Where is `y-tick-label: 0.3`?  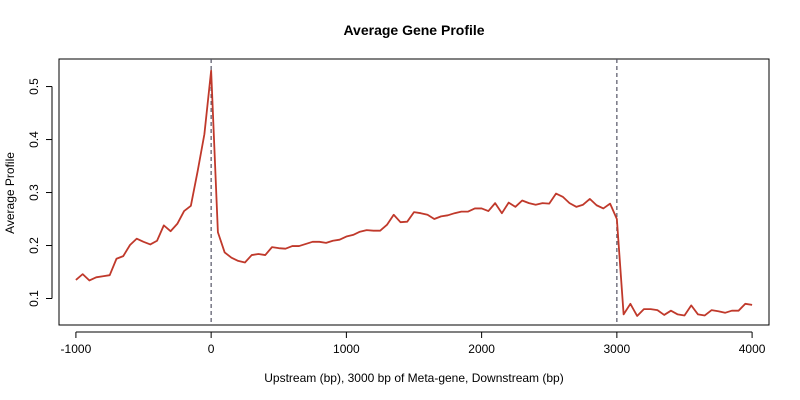 y-tick-label: 0.3 is located at coordinates (34, 192).